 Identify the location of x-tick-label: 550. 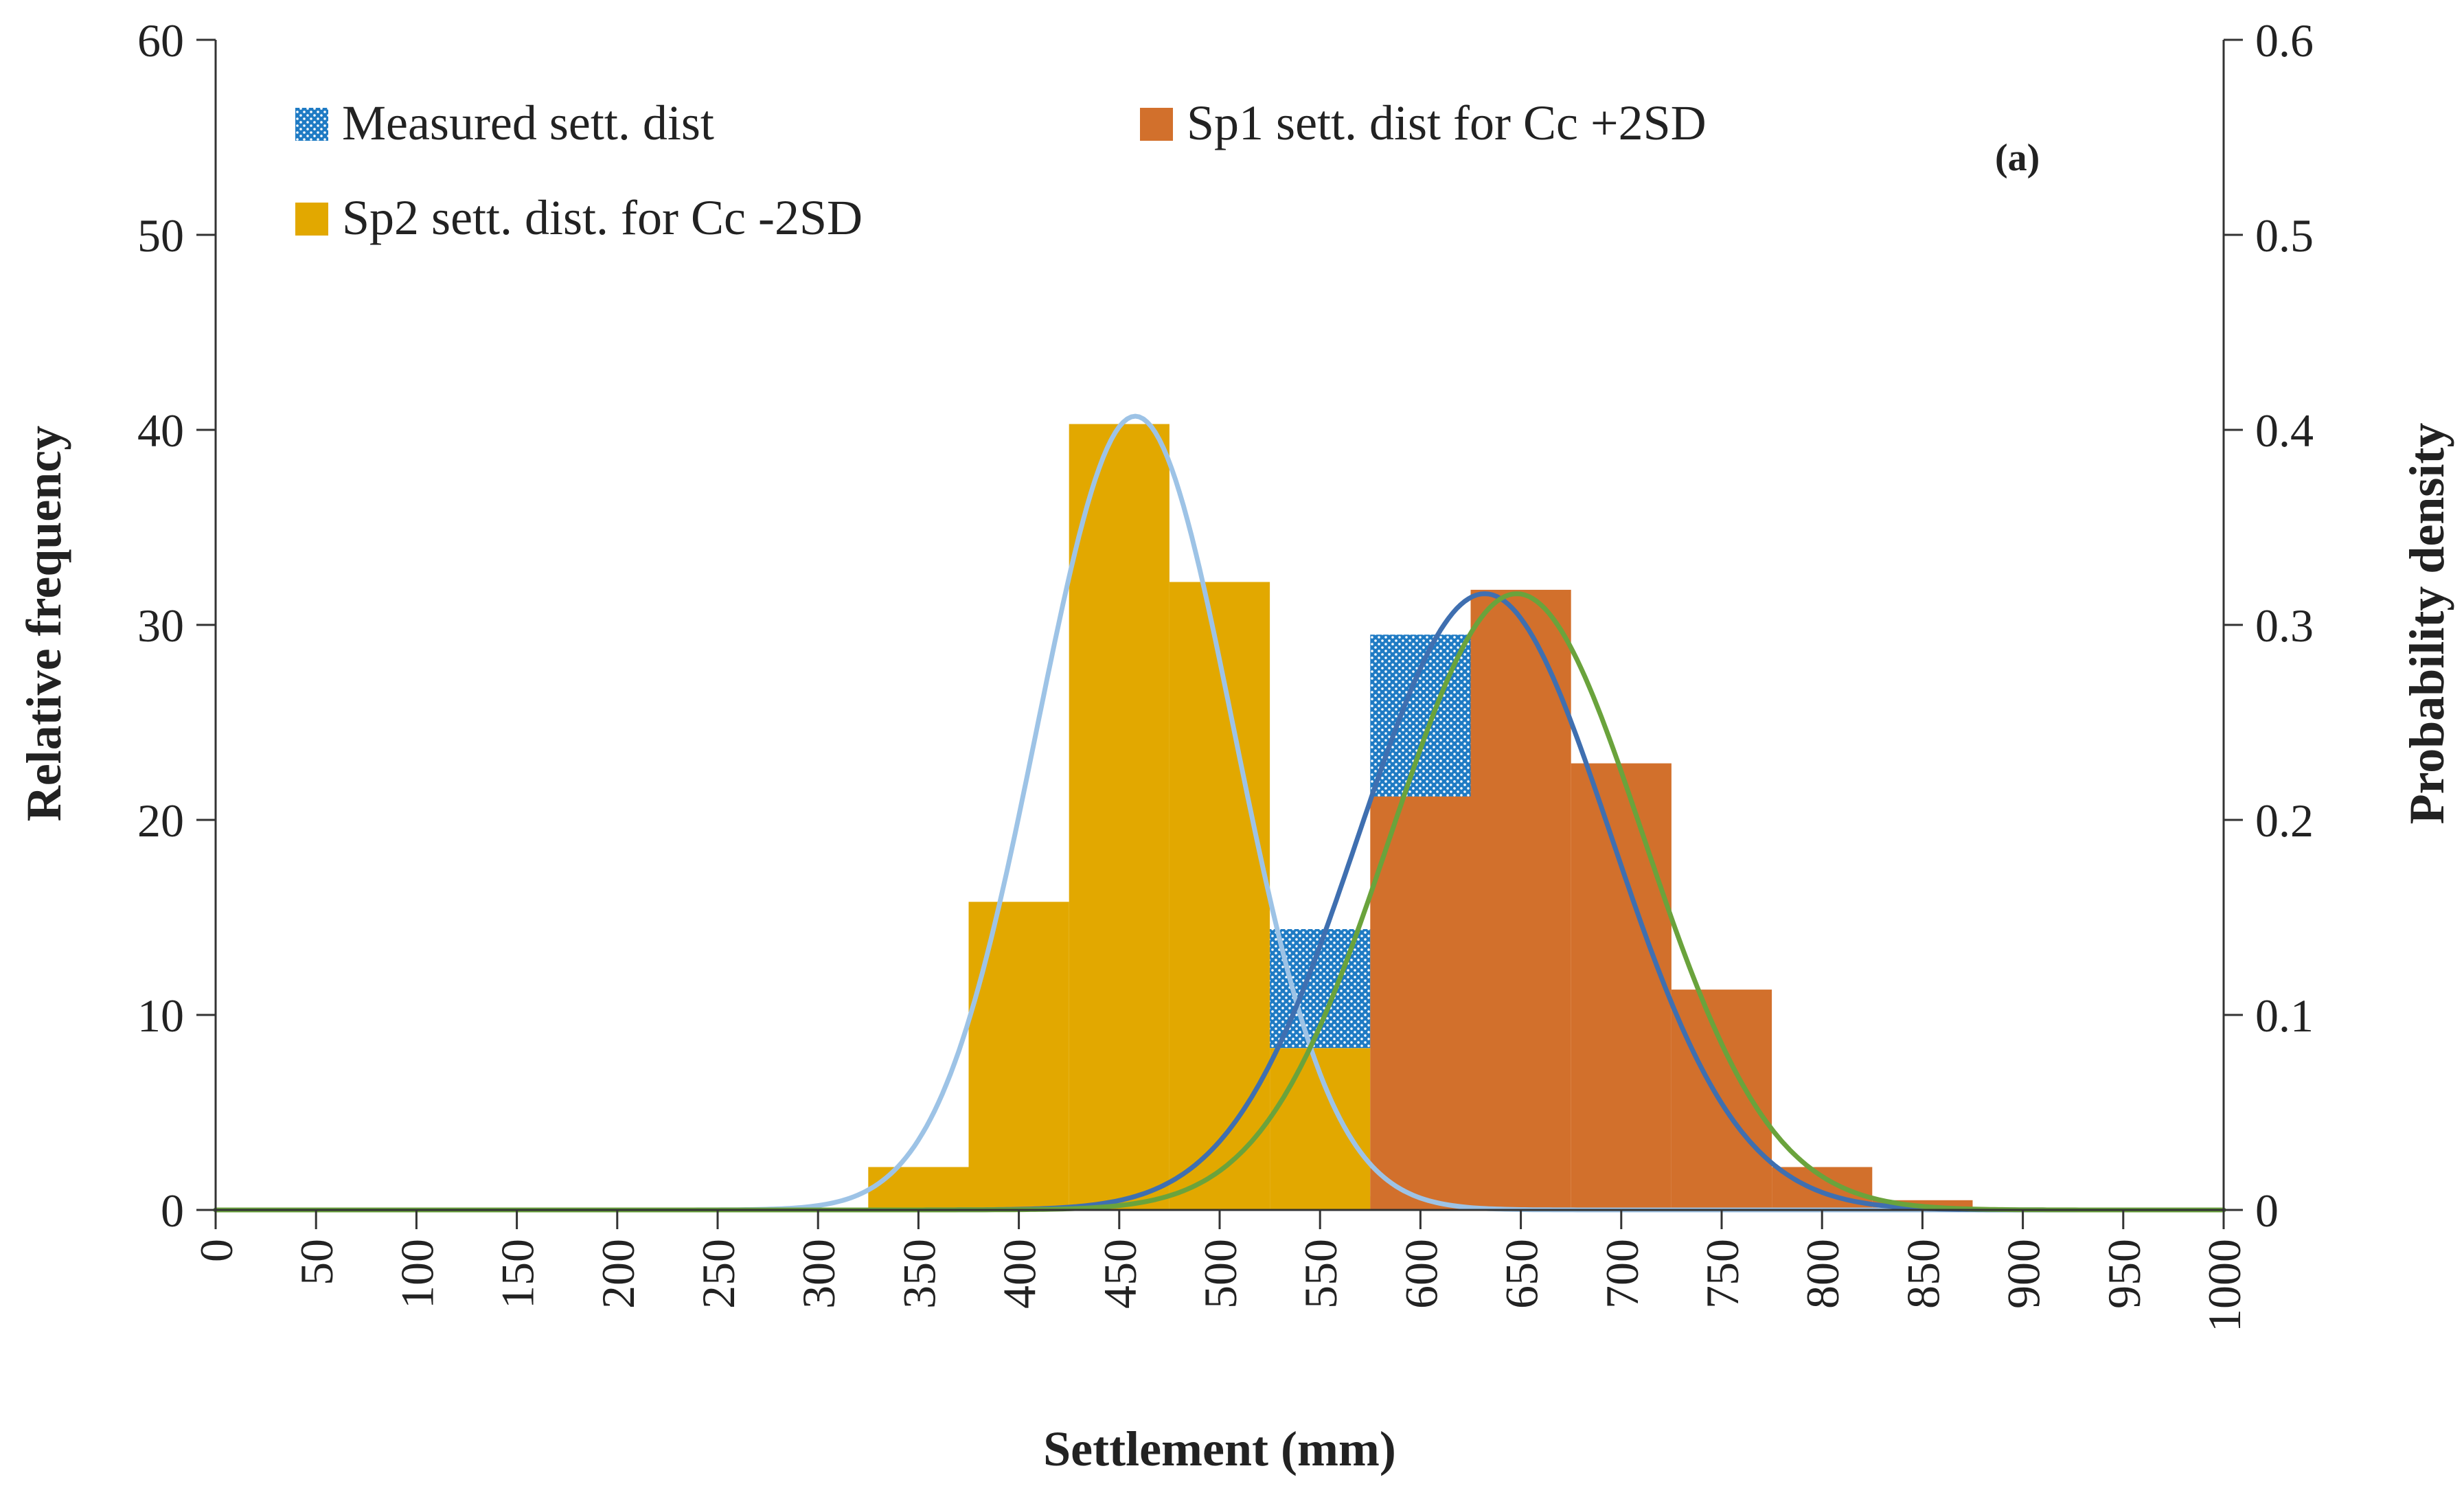
(1320, 1274).